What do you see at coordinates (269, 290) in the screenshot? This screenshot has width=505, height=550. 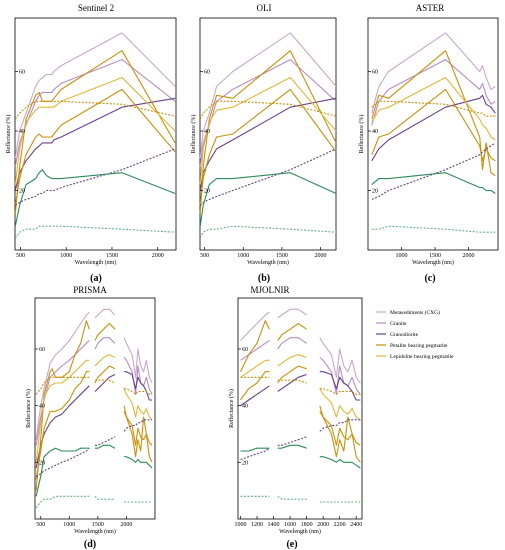 I see `panel-e-title: MJOLNIR` at bounding box center [269, 290].